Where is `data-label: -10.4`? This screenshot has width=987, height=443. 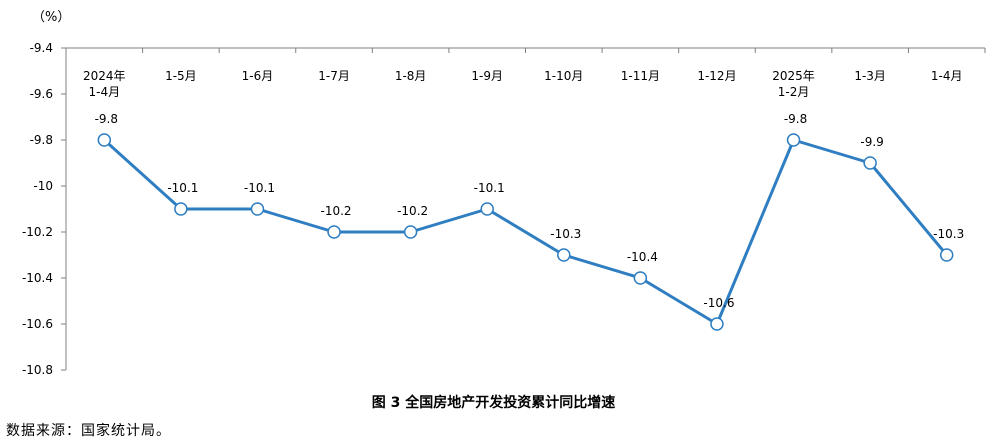 data-label: -10.4 is located at coordinates (642, 257).